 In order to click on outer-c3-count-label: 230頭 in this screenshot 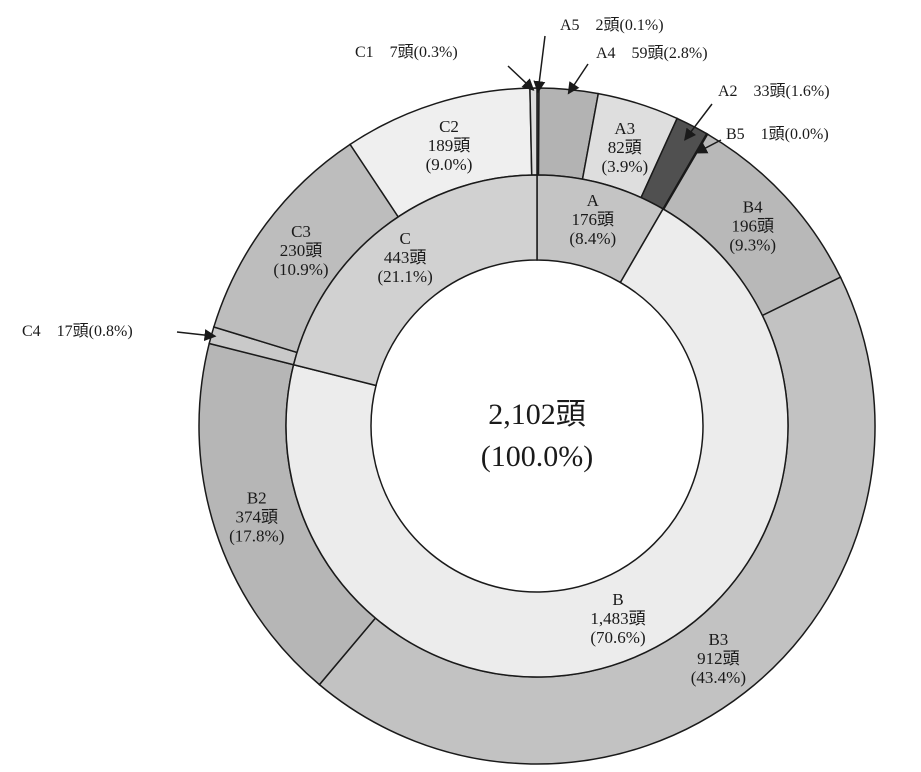, I will do `click(301, 250)`.